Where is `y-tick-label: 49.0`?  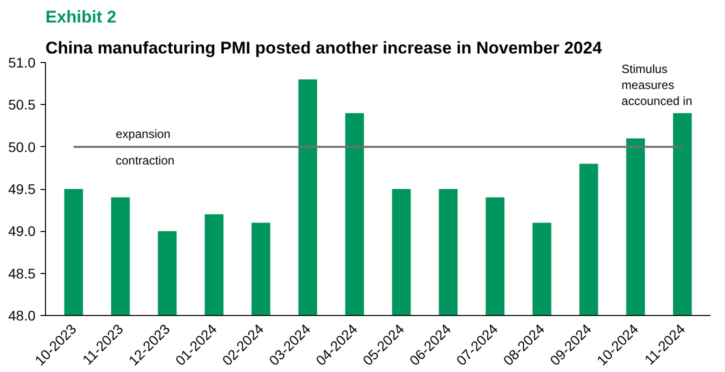
y-tick-label: 49.0 is located at coordinates (22, 231).